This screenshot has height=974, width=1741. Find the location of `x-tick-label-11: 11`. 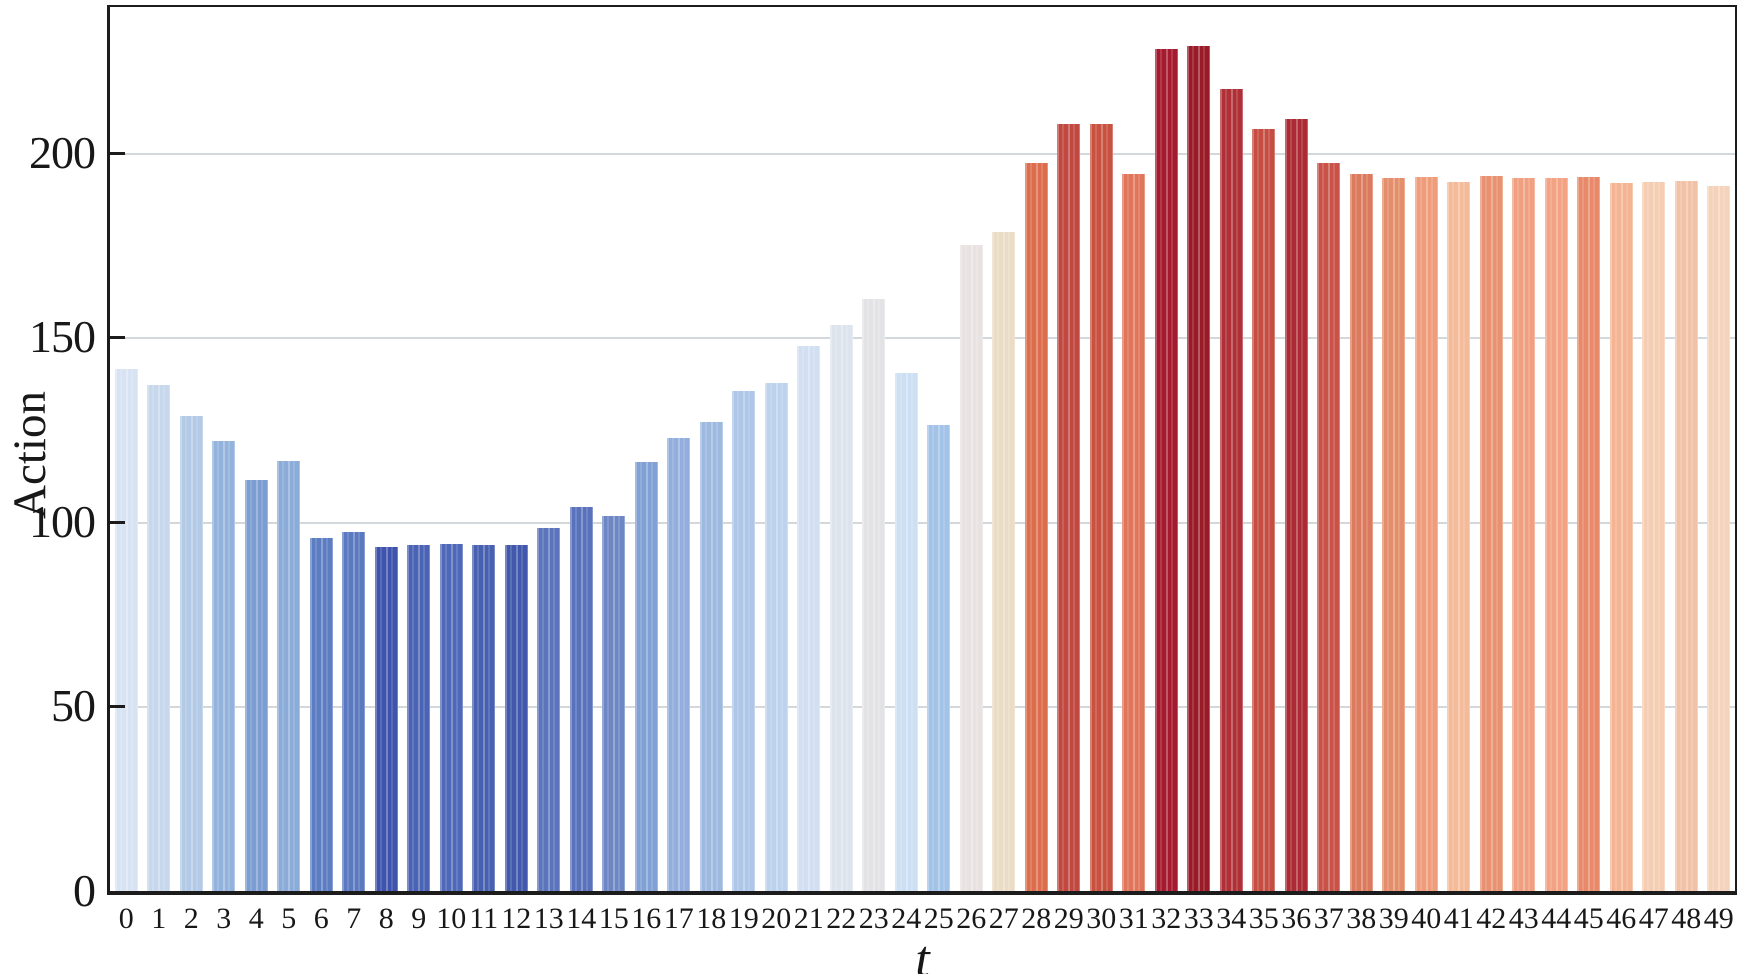

x-tick-label-11: 11 is located at coordinates (484, 918).